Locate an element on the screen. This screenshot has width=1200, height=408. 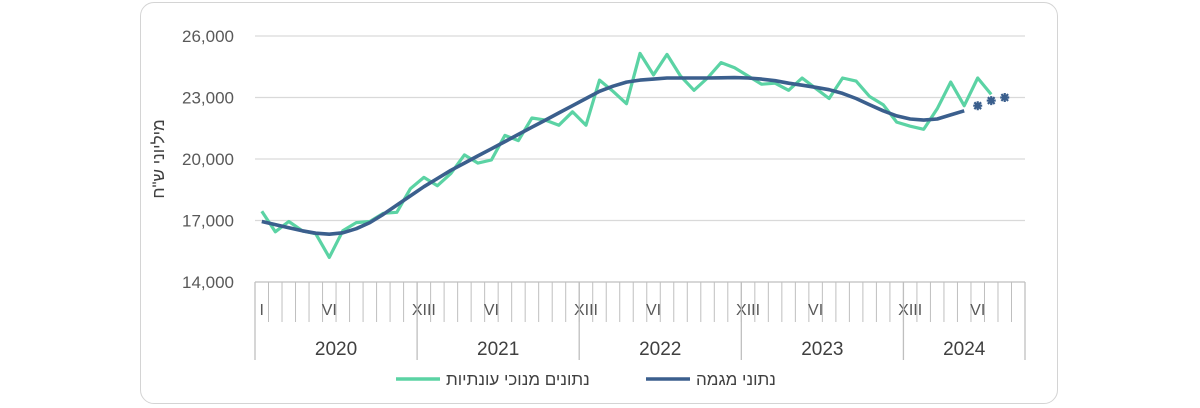
y-axis-title: מיליוני ש"ח is located at coordinates (158, 158).